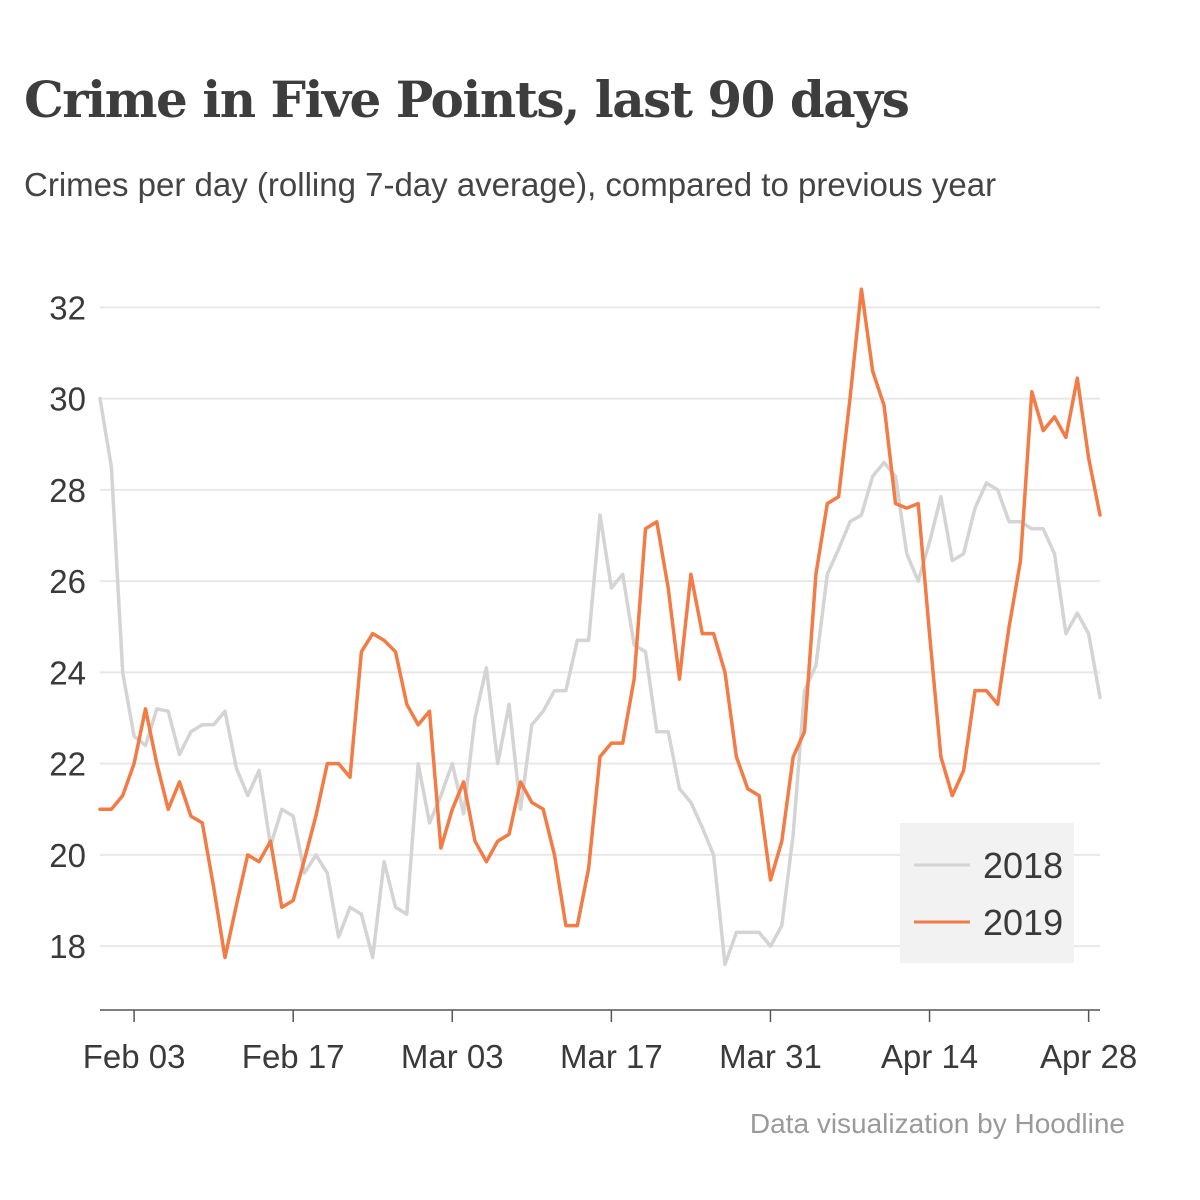 The width and height of the screenshot is (1200, 1200). Describe the element at coordinates (770, 1056) in the screenshot. I see `x-tick-label: Mar 31` at that location.